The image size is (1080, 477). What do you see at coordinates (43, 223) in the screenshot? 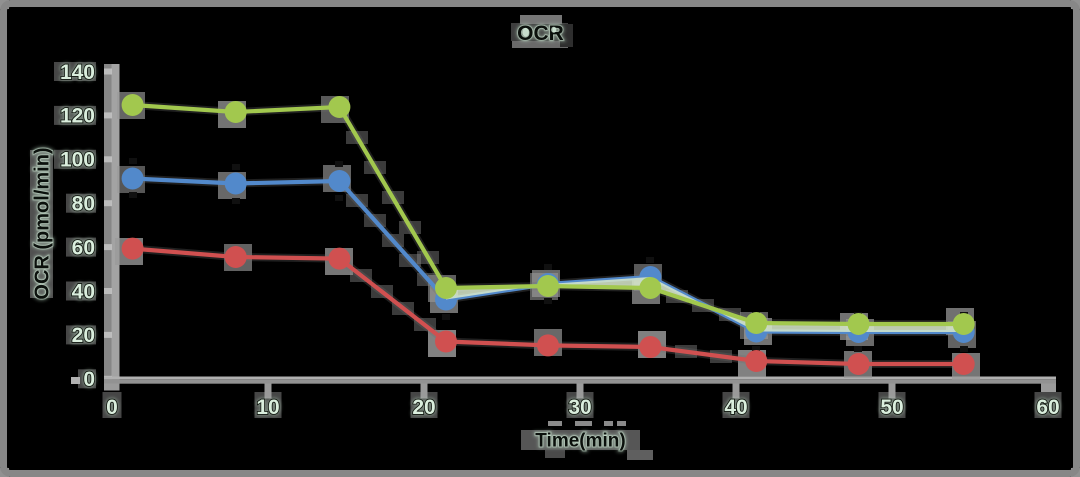
I see `svg-text: OCR (pmol/min)` at bounding box center [43, 223].